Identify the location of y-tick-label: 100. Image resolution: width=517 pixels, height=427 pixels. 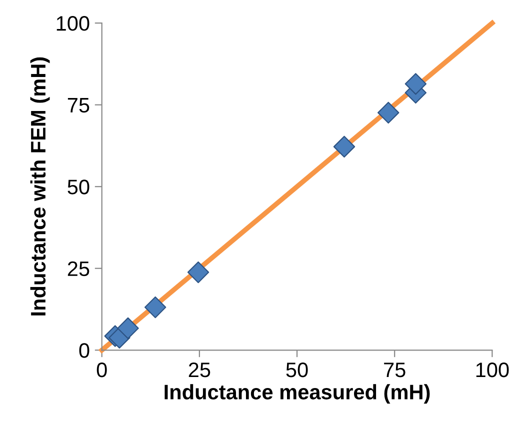
(73, 23).